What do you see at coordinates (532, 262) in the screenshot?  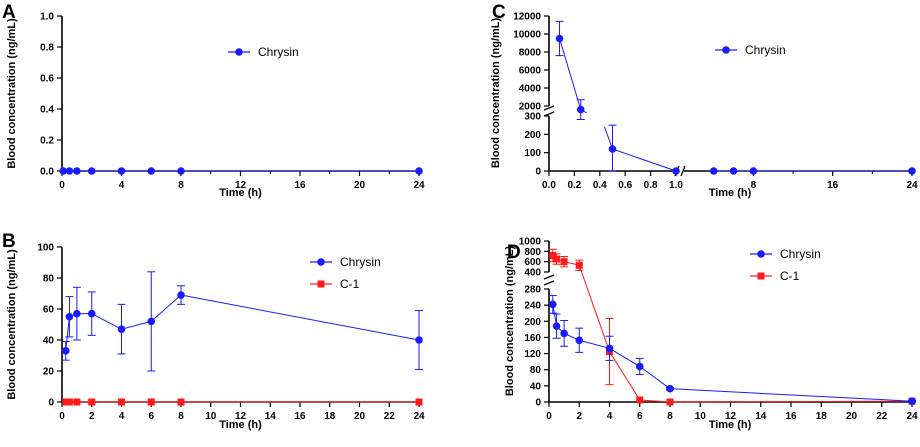 I see `y-tick-label: 600` at bounding box center [532, 262].